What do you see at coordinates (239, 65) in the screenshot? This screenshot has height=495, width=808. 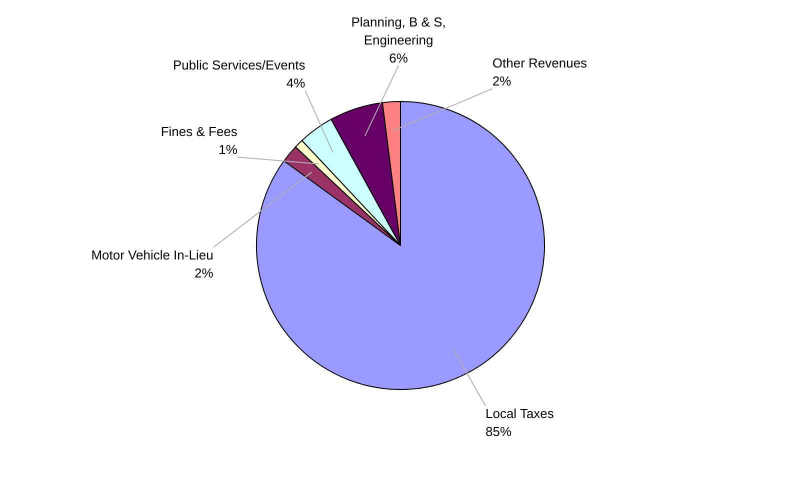 I see `slice-label: Public Services/Events` at bounding box center [239, 65].